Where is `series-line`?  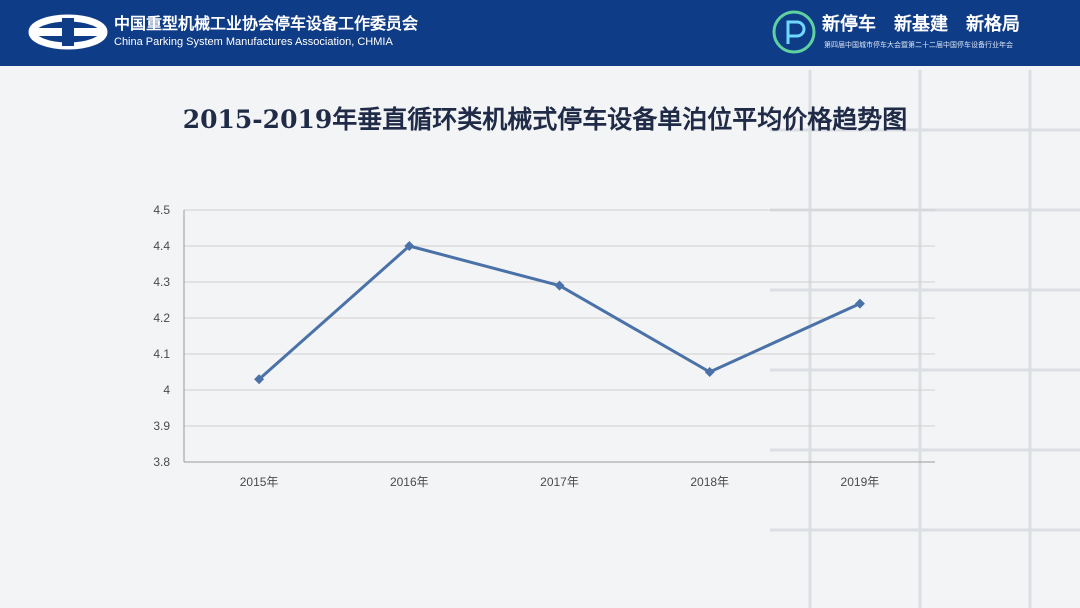 series-line is located at coordinates (559, 312).